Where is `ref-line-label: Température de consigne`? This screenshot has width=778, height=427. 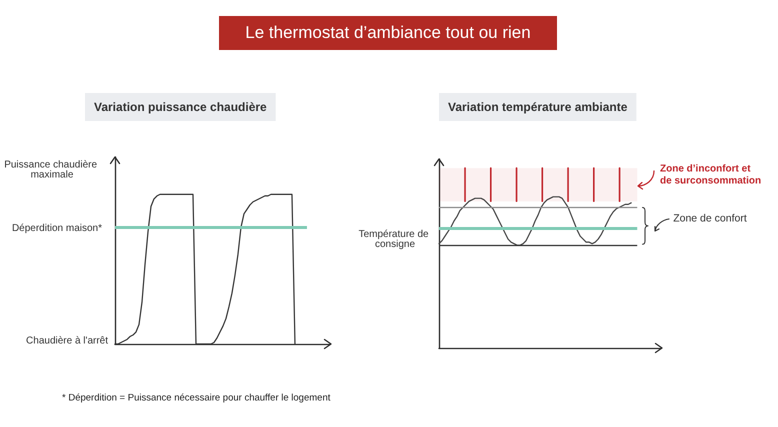
ref-line-label: Température de consigne is located at coordinates (395, 239).